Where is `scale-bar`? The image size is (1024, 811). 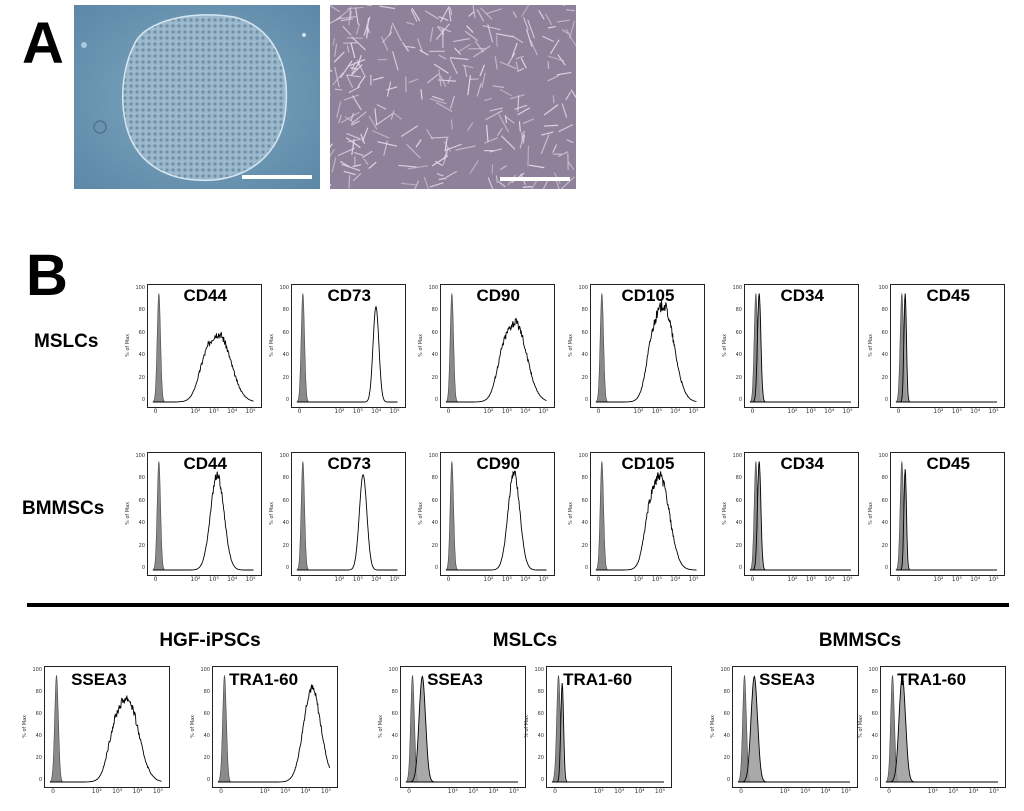 scale-bar is located at coordinates (277, 177).